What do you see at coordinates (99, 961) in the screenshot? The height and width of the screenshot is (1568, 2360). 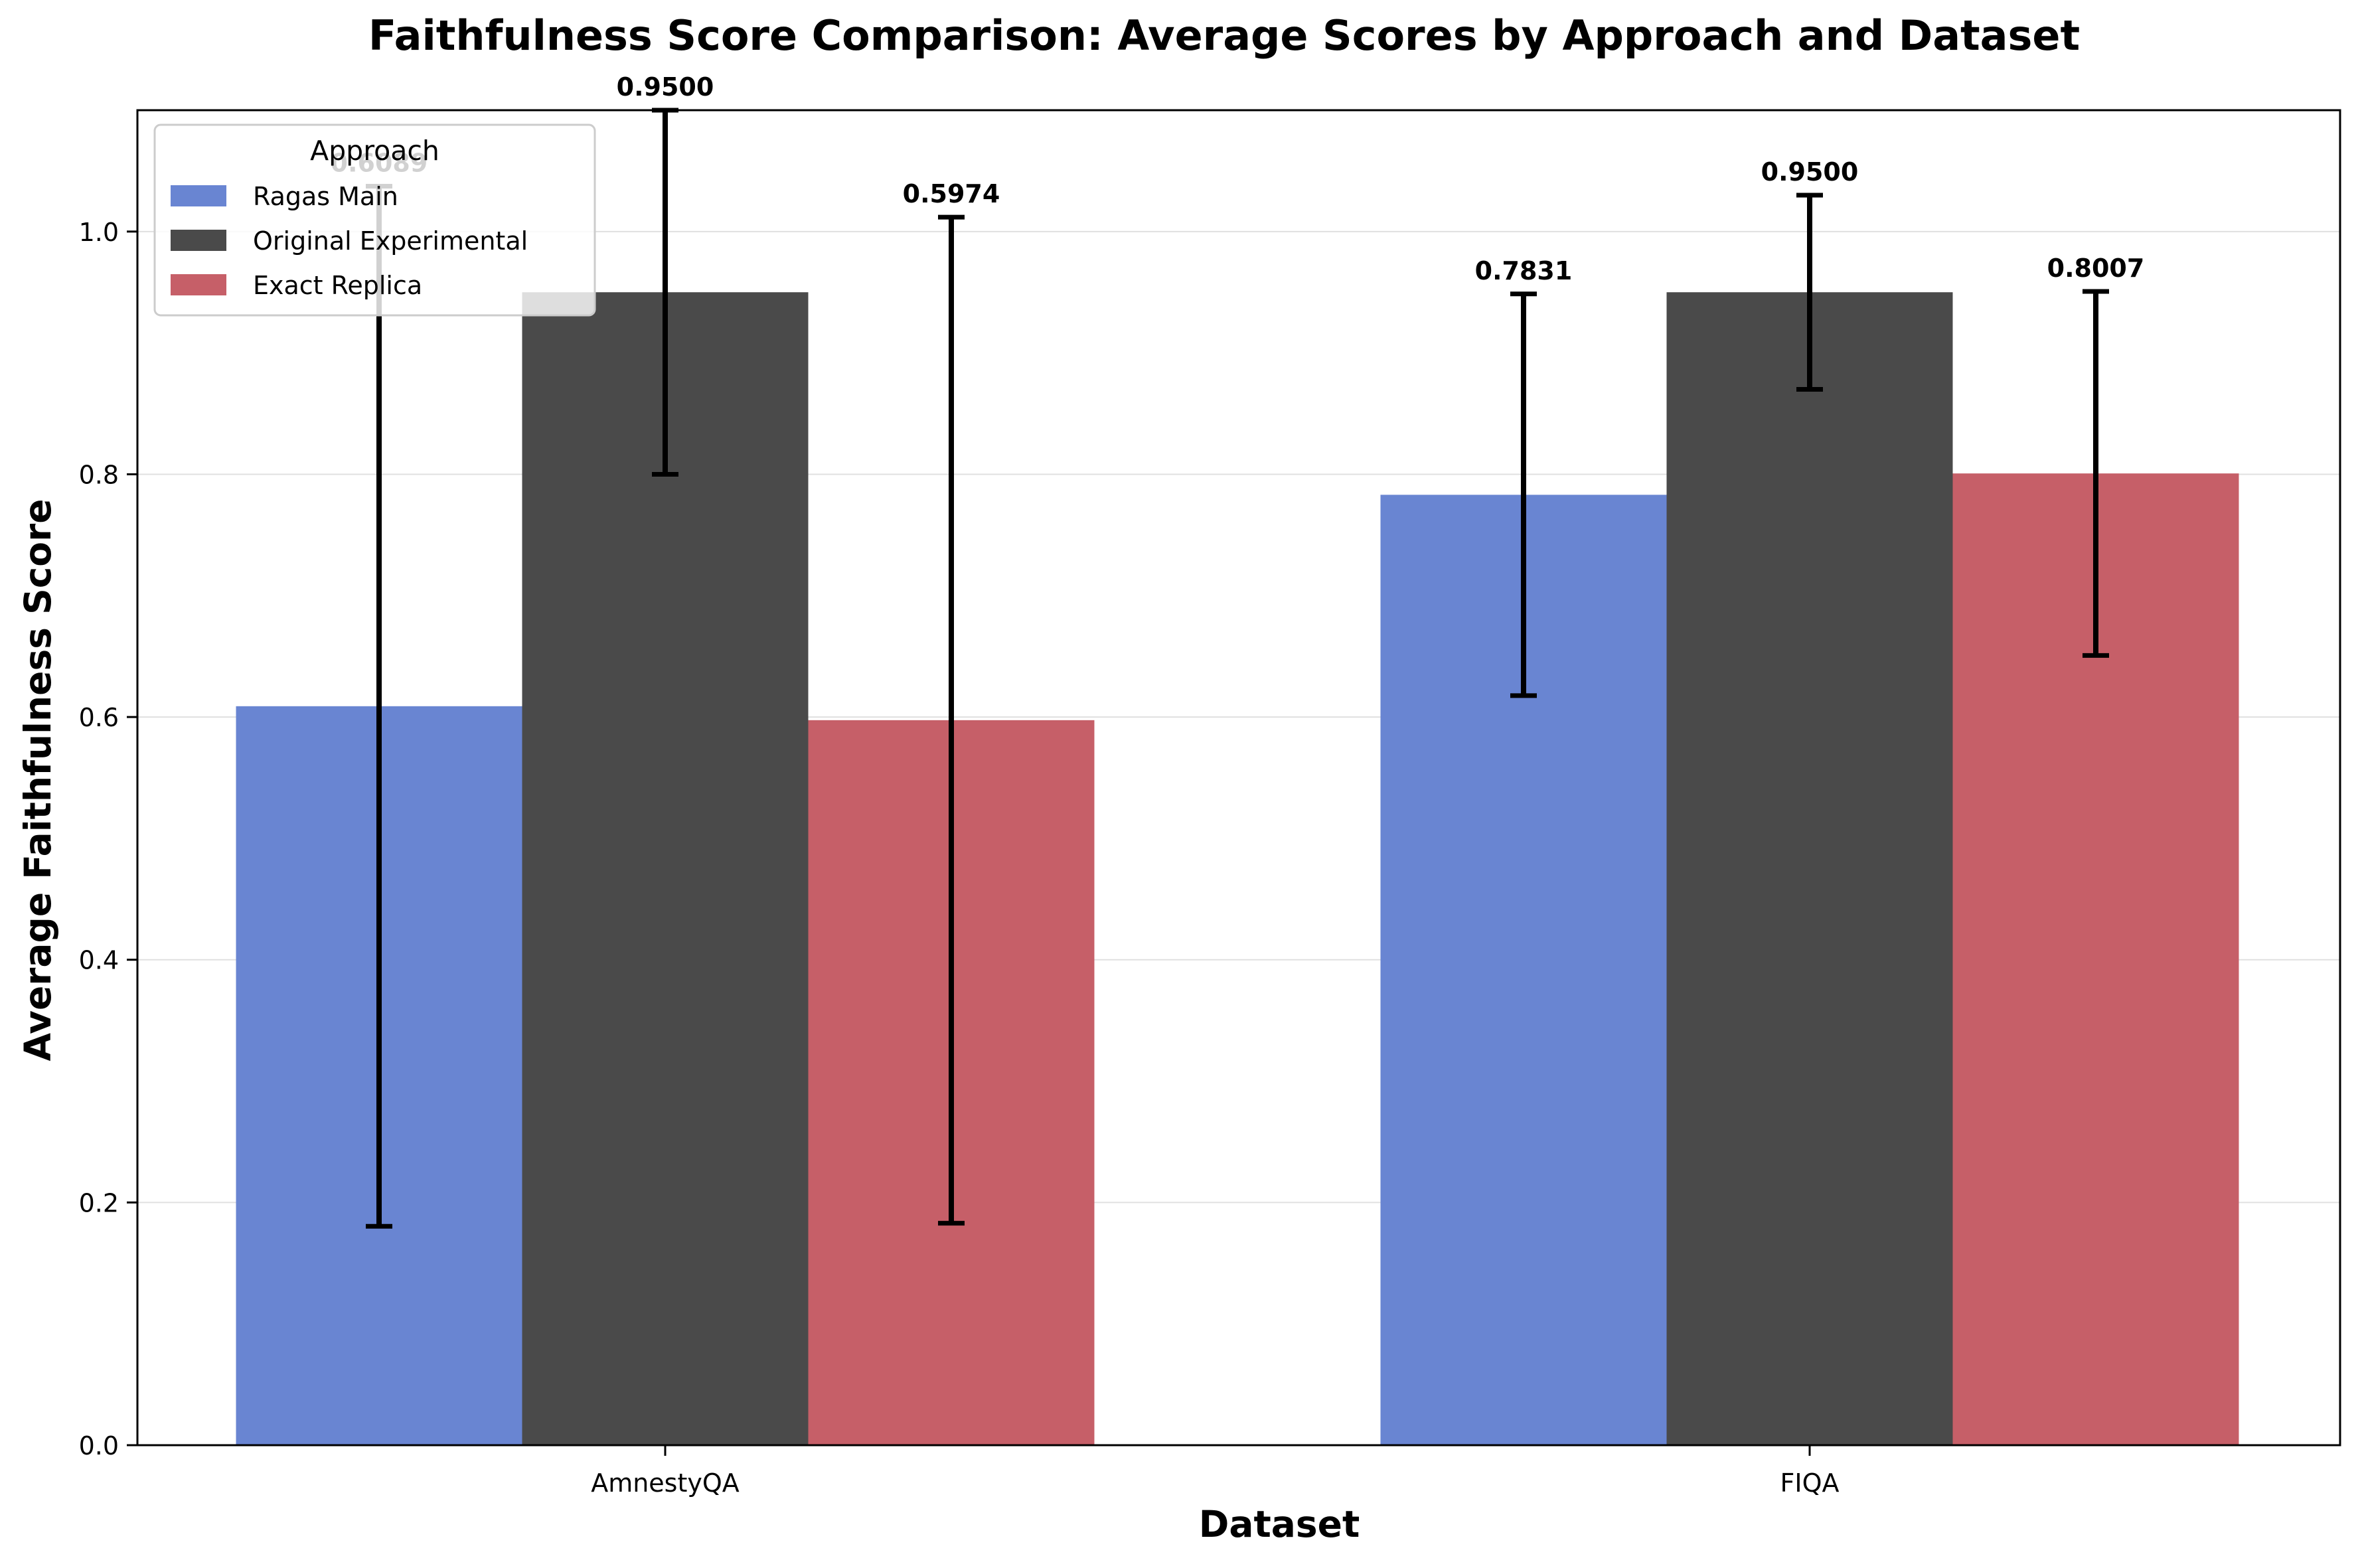 I see `y-tick-label: 0.4` at bounding box center [99, 961].